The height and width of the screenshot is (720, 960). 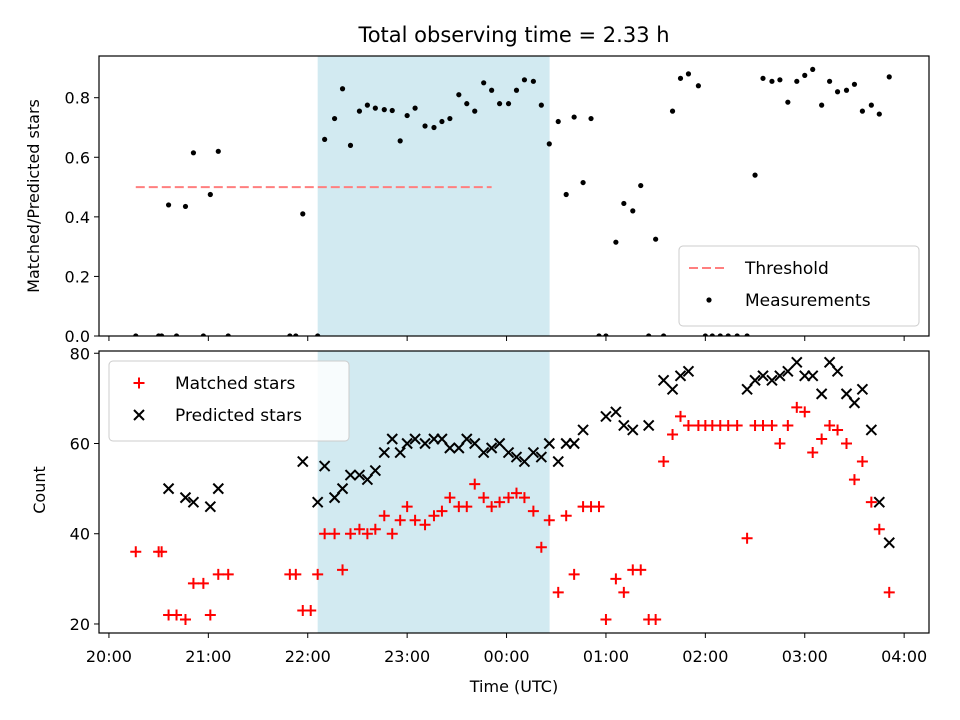 What do you see at coordinates (77, 98) in the screenshot?
I see `y-tick-label: 0.8` at bounding box center [77, 98].